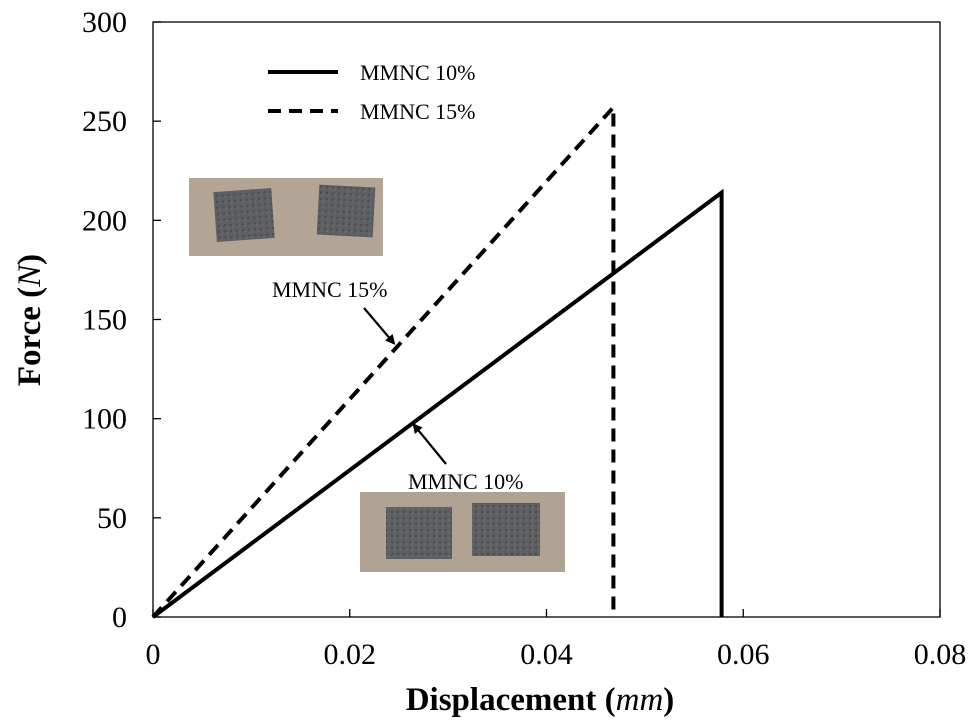 The image size is (974, 725). I want to click on x-tick-label: 0.06, so click(743, 654).